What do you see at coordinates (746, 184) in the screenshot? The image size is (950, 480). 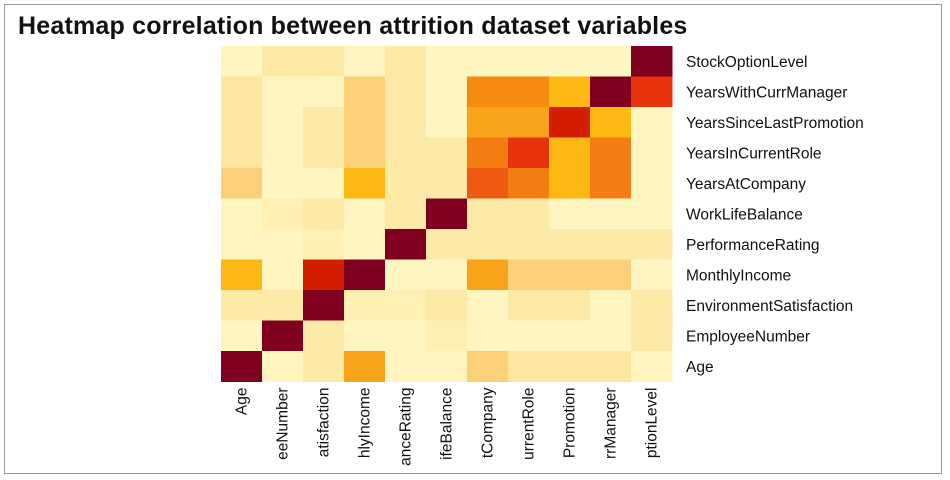 I see `row-label: YearsAtCompany` at bounding box center [746, 184].